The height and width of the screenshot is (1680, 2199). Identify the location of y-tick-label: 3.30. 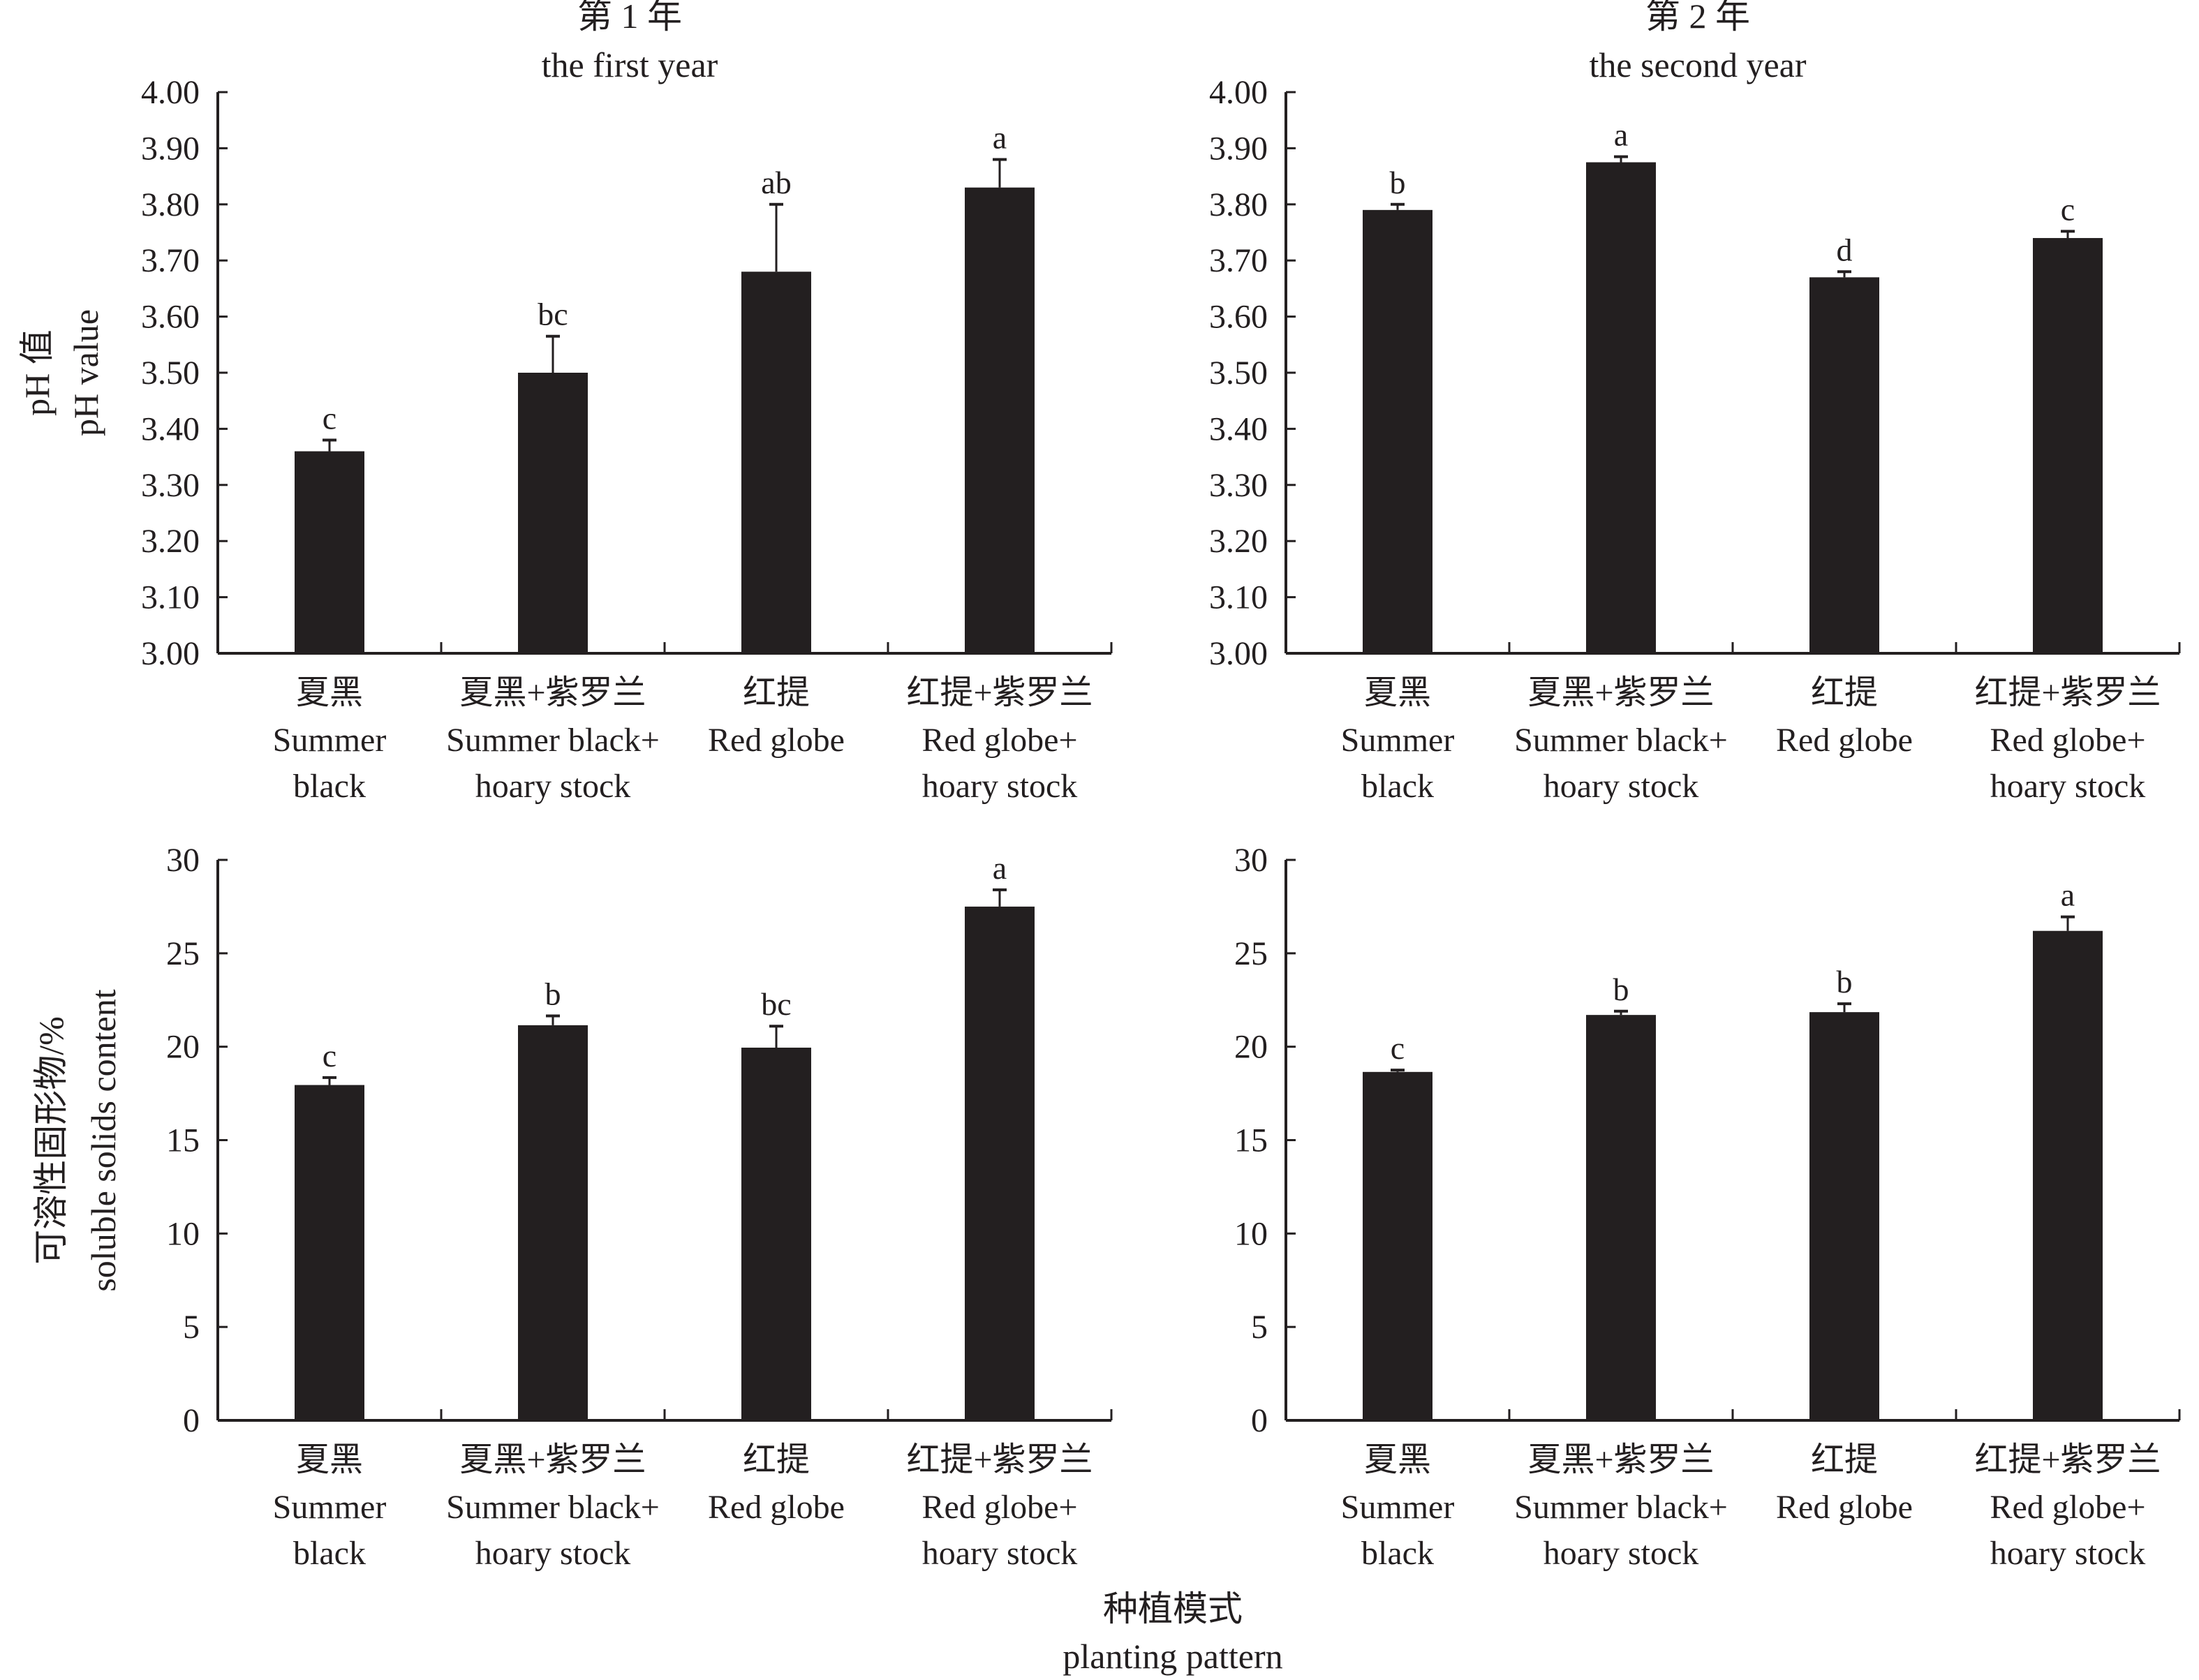
(1239, 485).